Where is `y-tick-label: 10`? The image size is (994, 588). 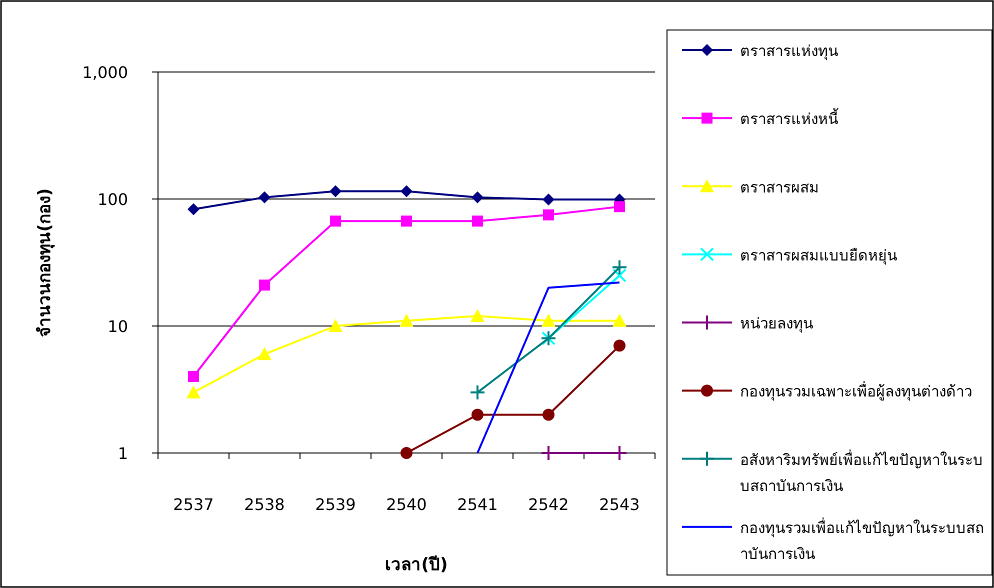 y-tick-label: 10 is located at coordinates (118, 326).